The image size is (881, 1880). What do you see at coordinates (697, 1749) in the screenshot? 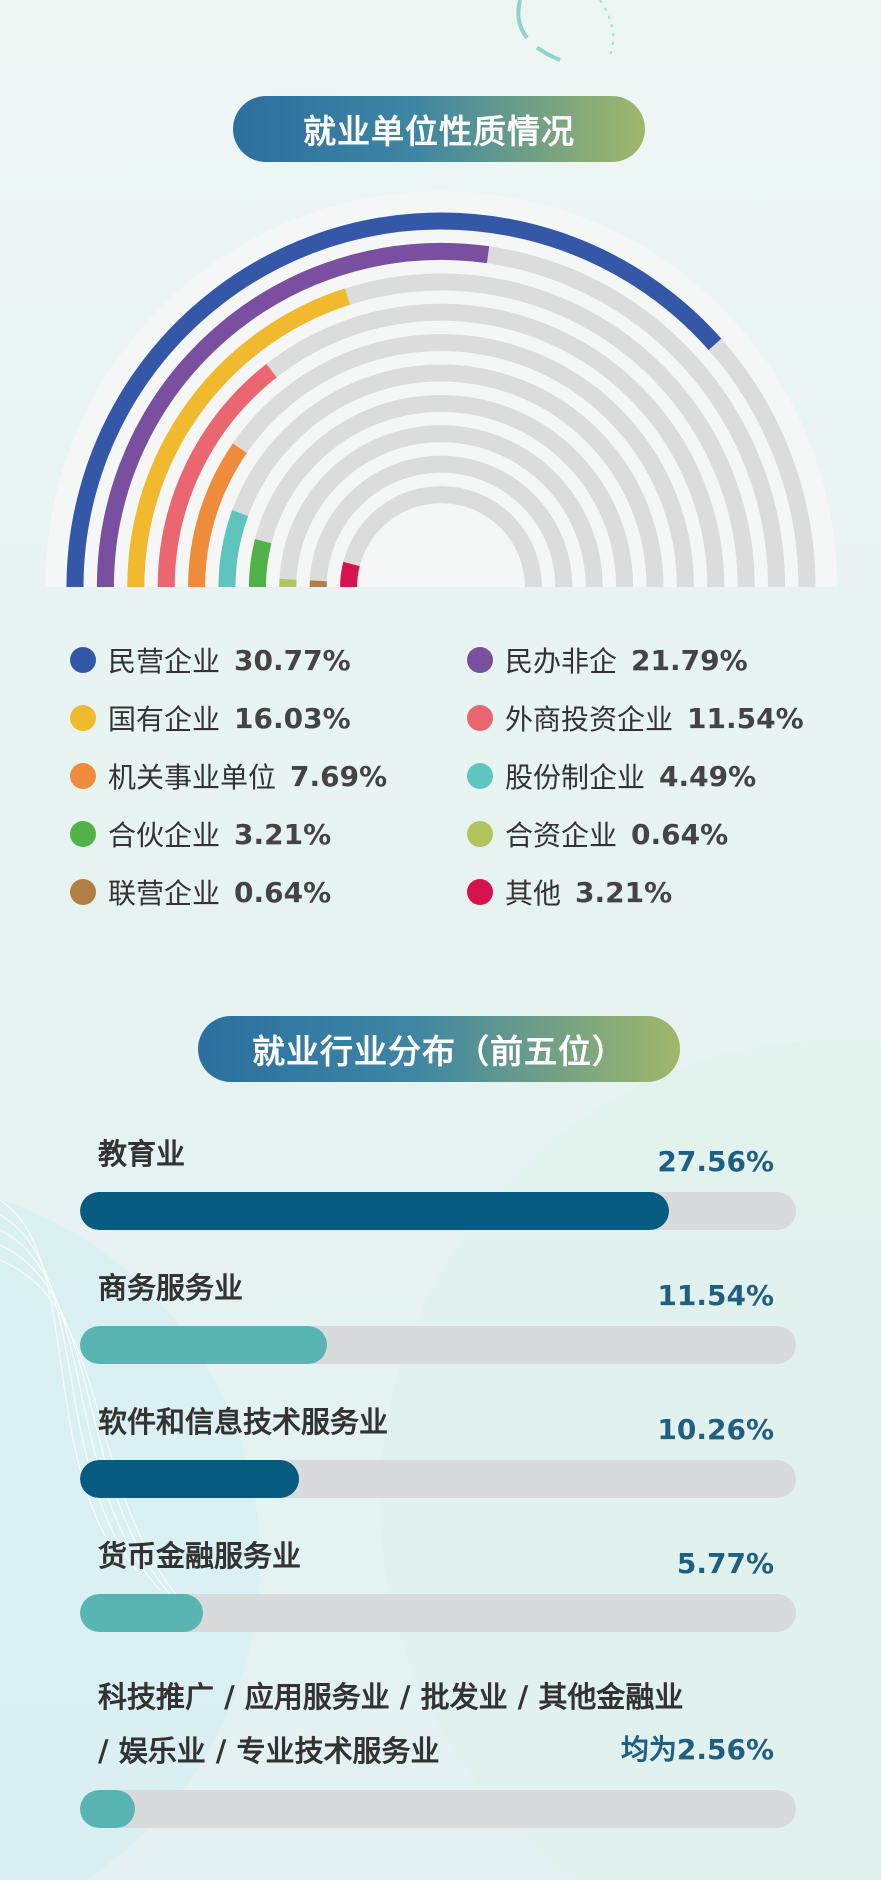
I see `industry-bar-value: 均为2.56%` at bounding box center [697, 1749].